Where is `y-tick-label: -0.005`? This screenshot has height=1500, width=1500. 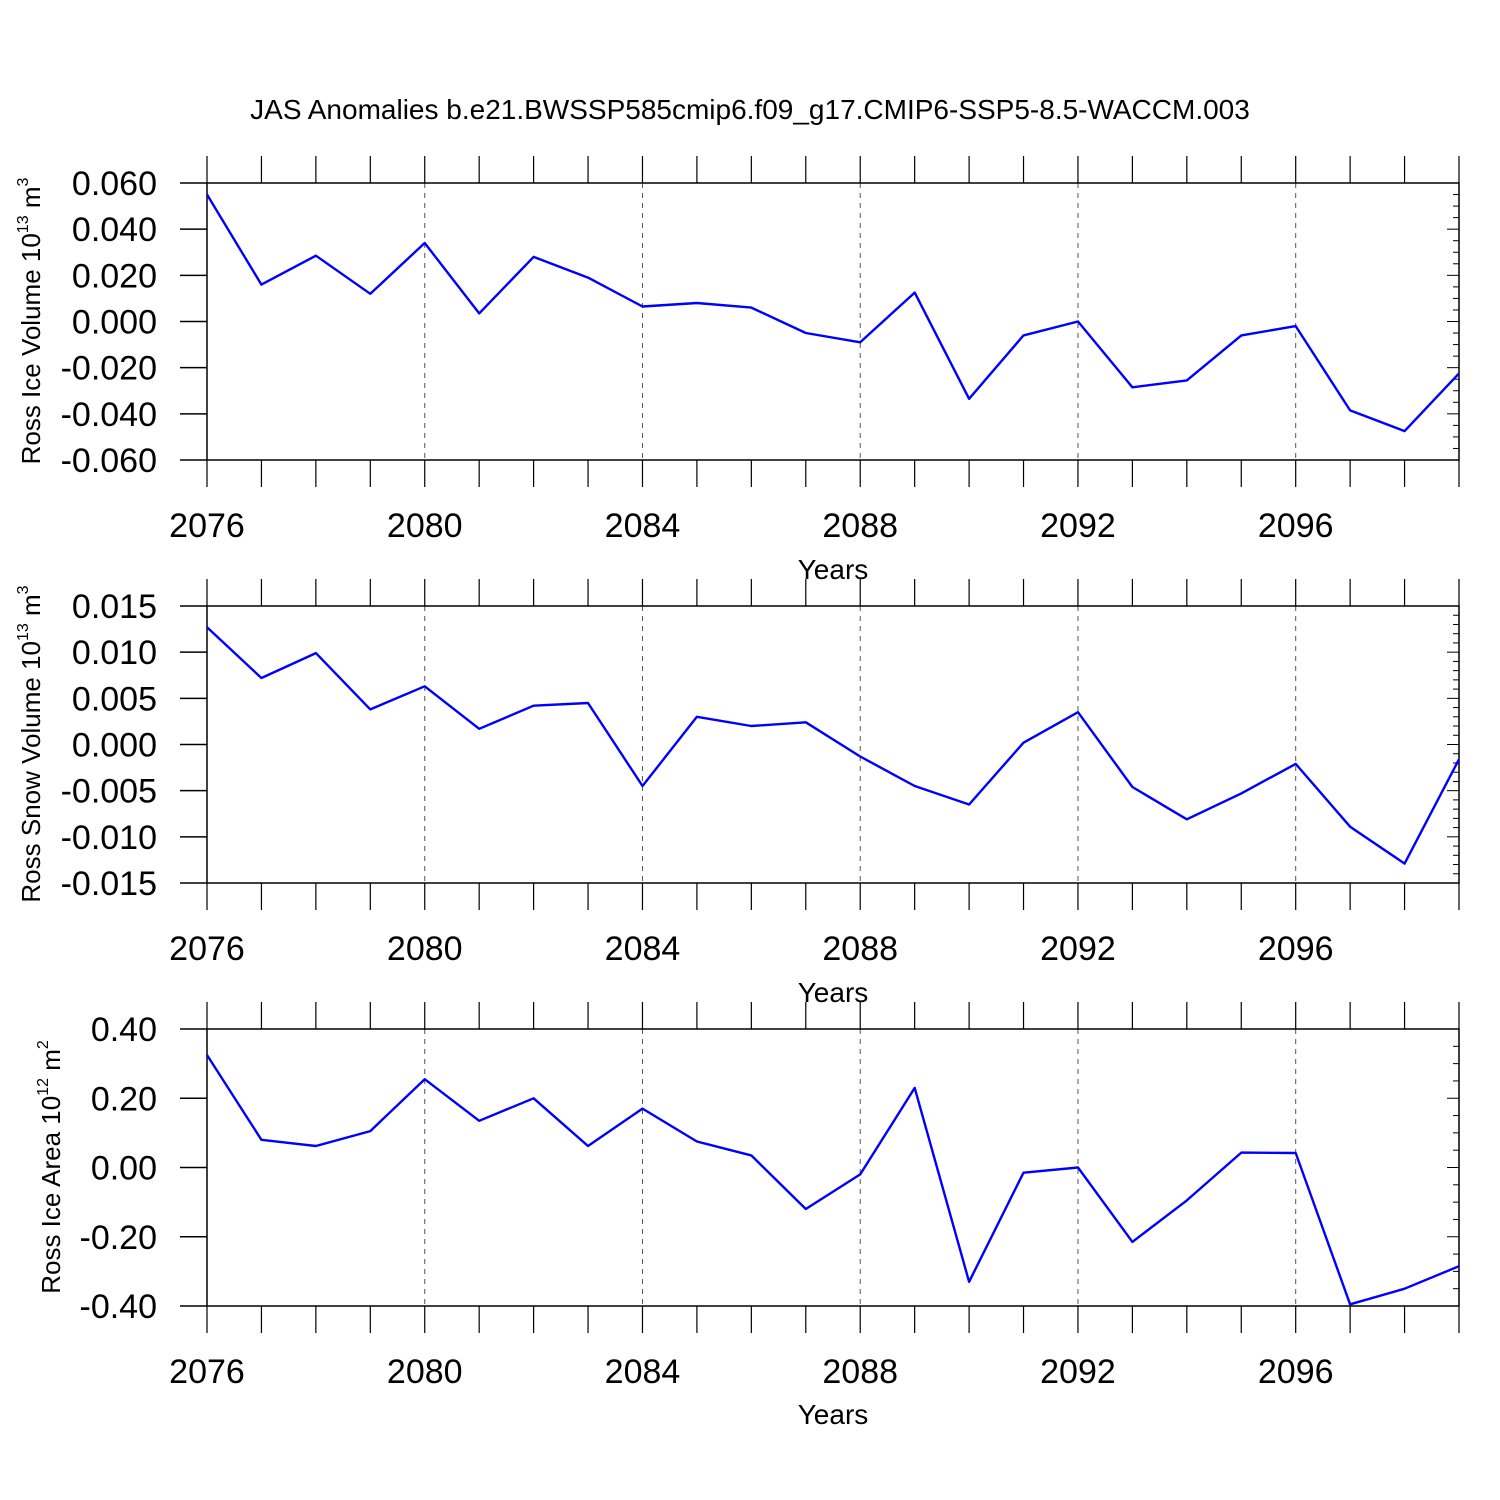
y-tick-label: -0.005 is located at coordinates (109, 792).